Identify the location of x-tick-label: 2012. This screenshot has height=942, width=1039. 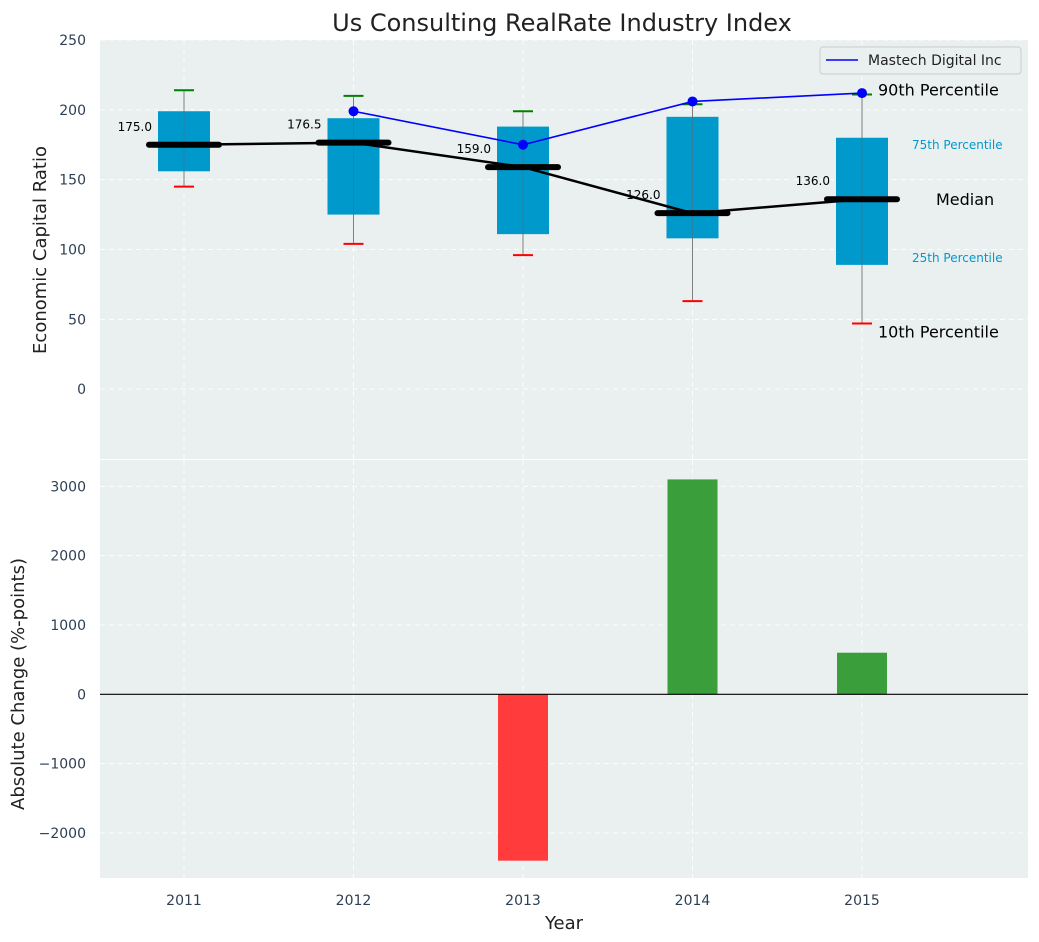
(354, 901).